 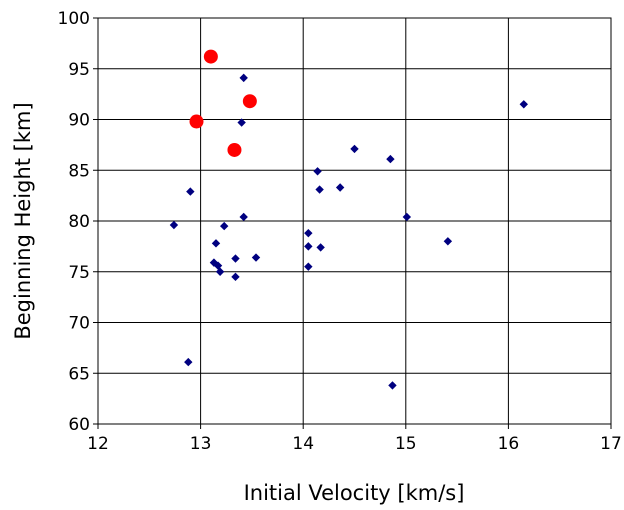 I want to click on y-tick-label: 90, so click(x=79, y=121).